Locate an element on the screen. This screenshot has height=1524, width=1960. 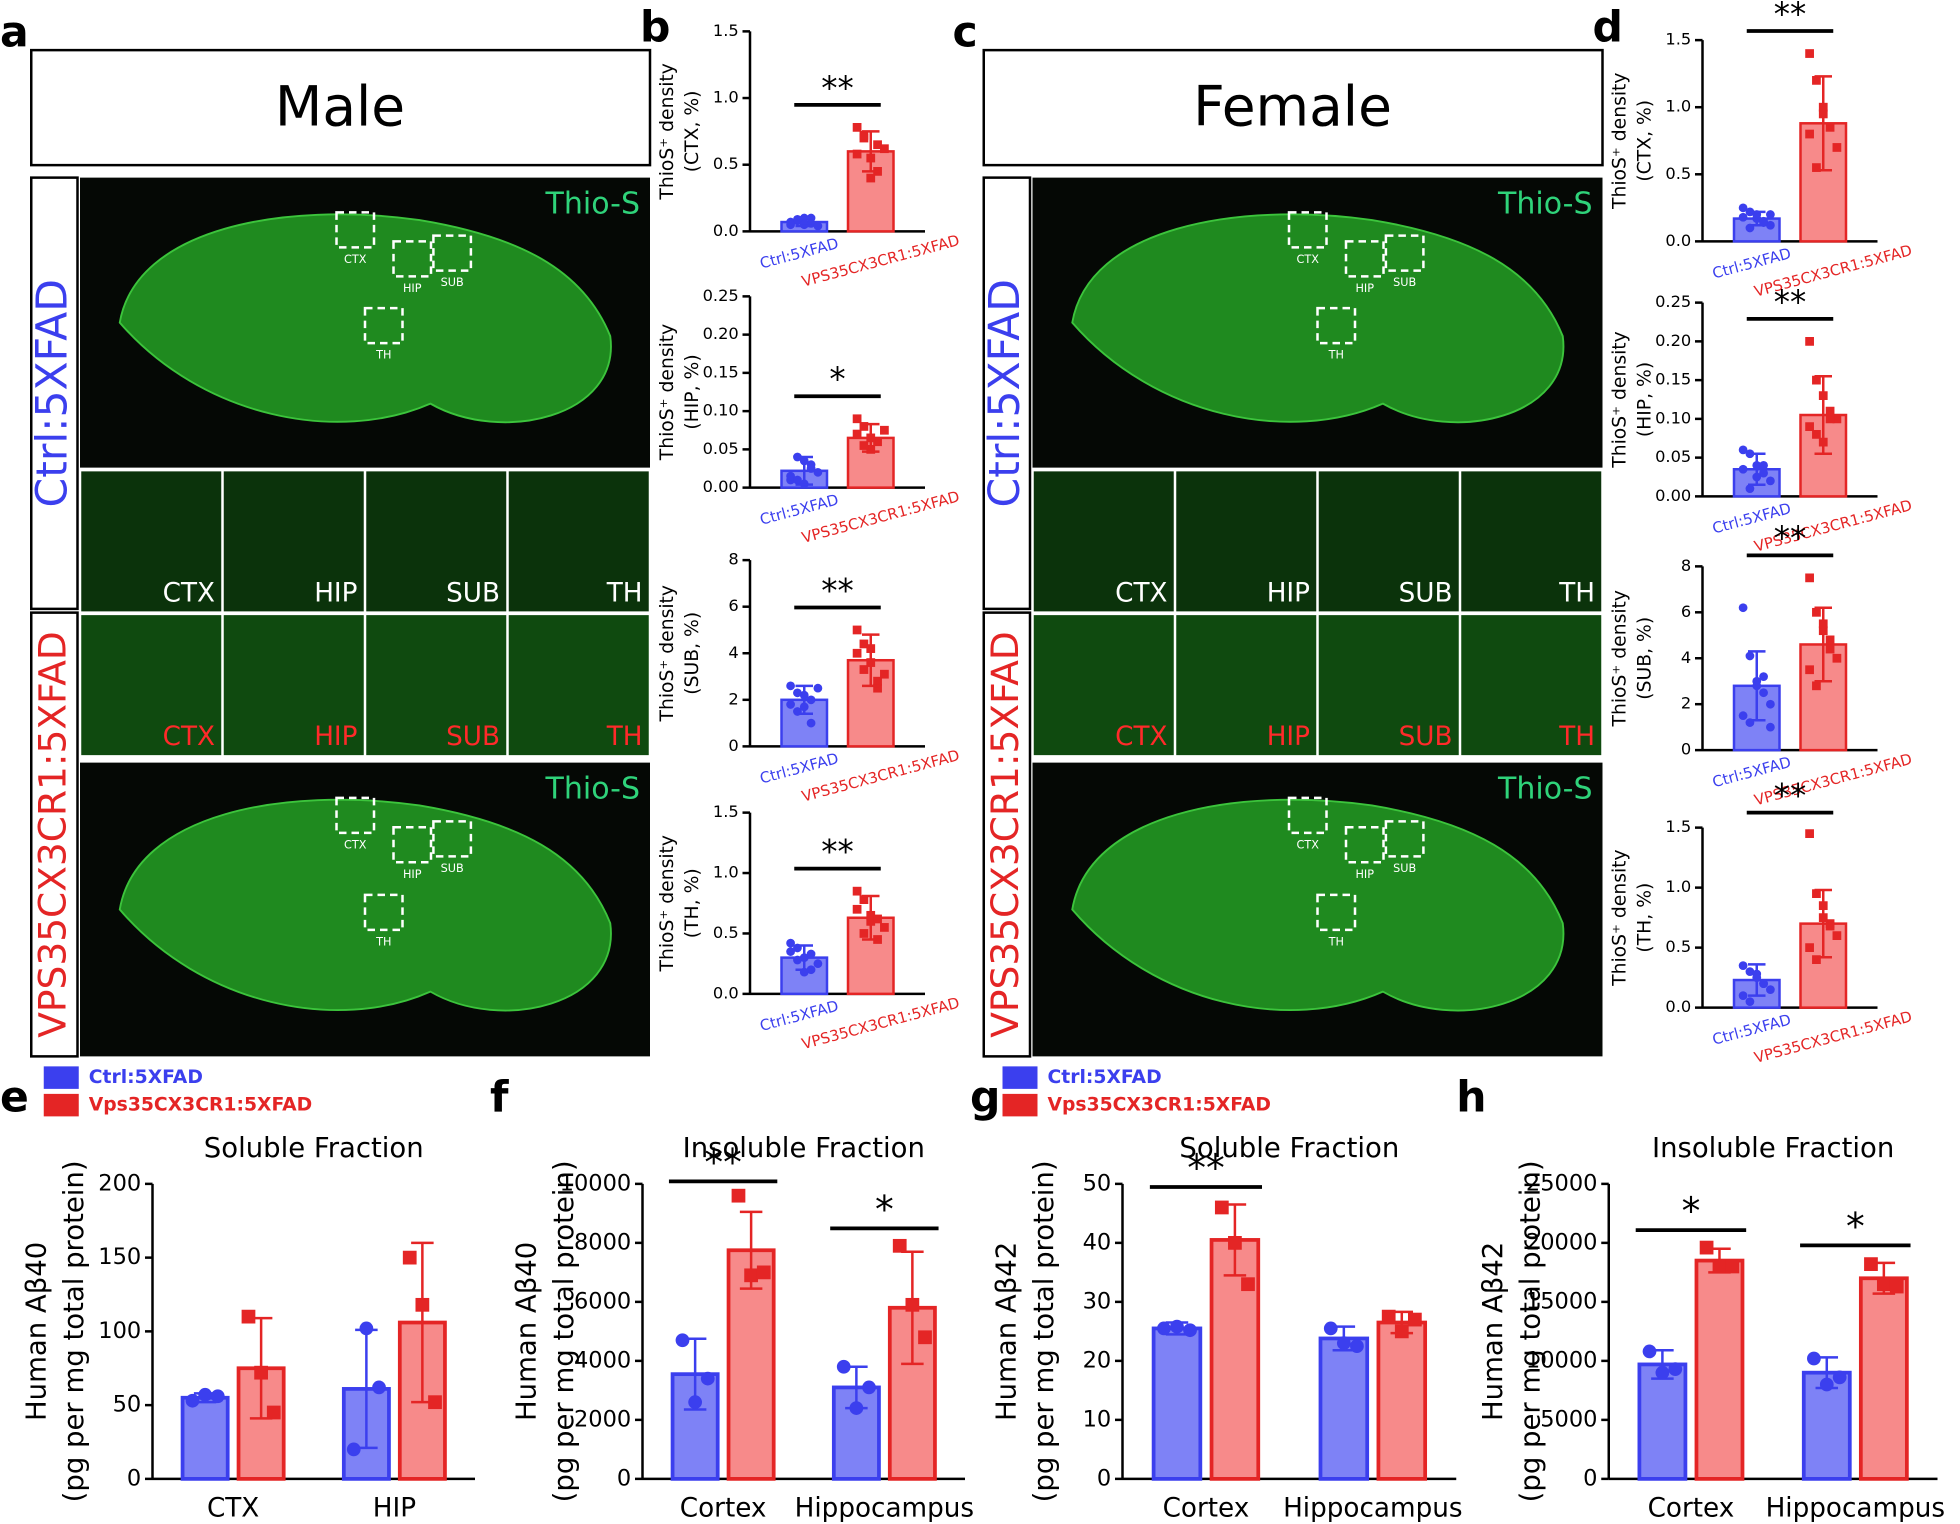
inset-label: CTX is located at coordinates (189, 737).